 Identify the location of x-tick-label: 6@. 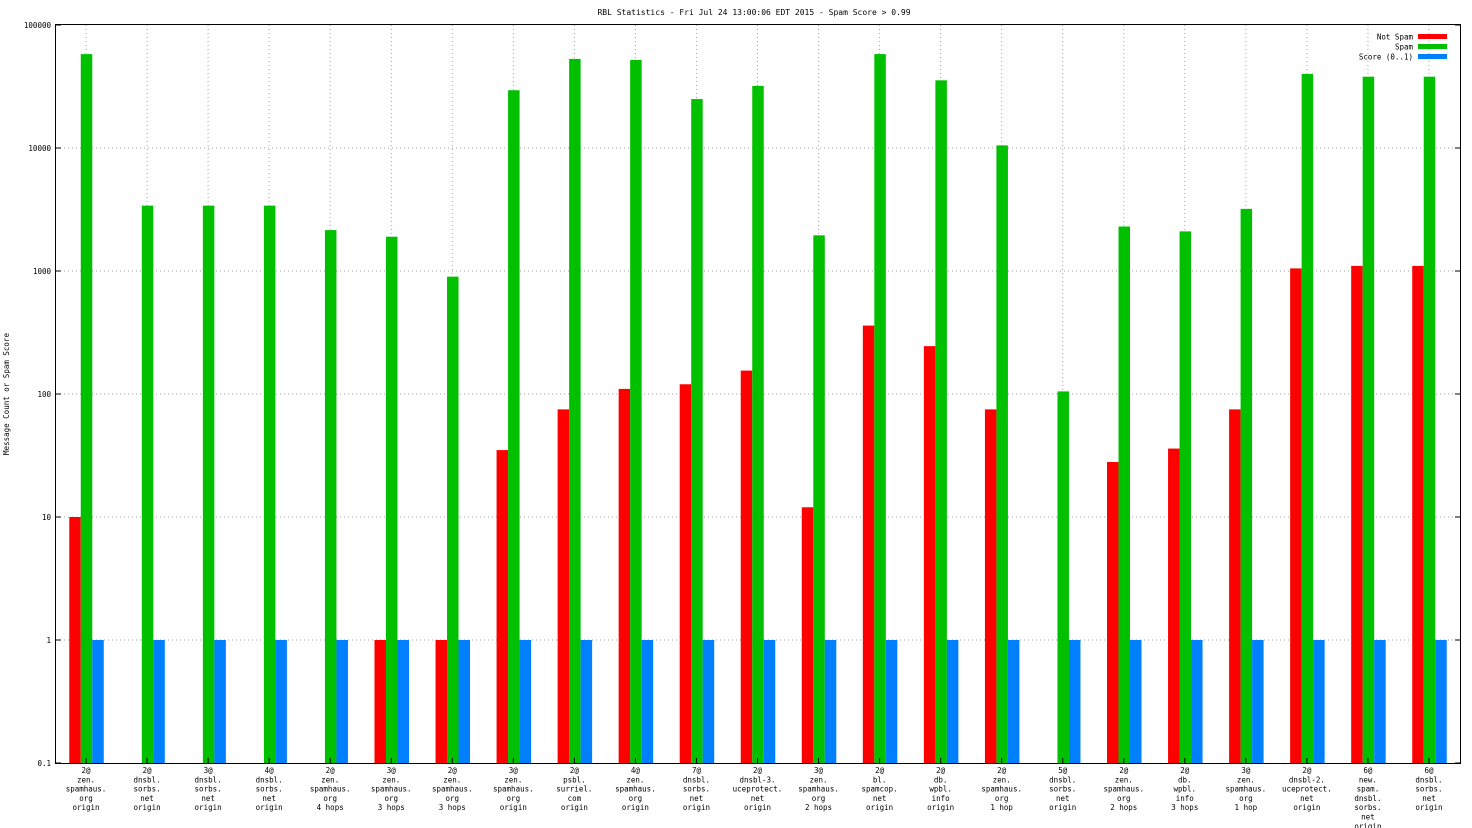
(1429, 770).